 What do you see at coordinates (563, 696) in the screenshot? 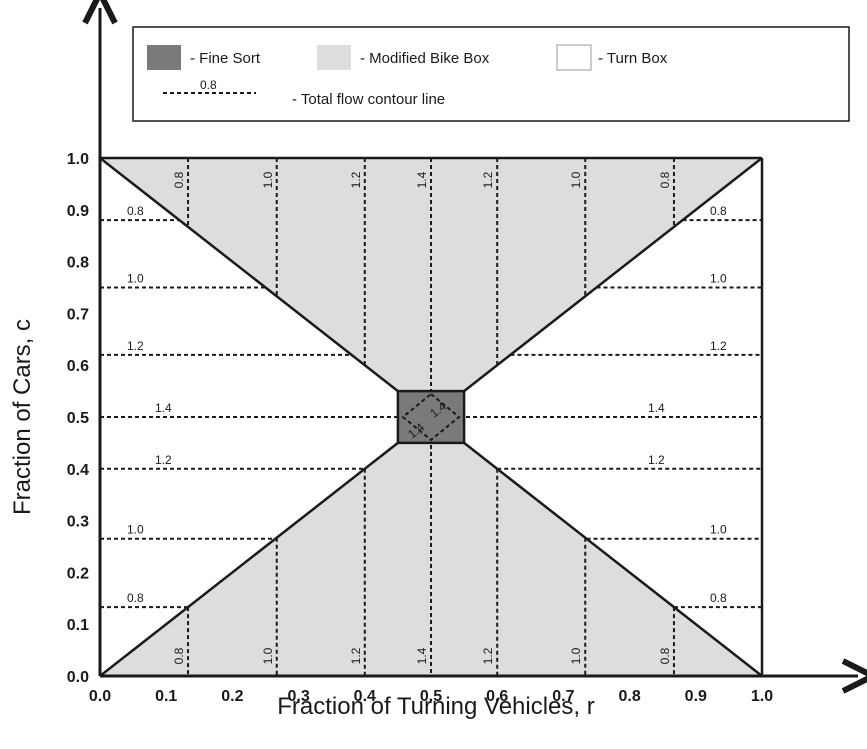
I see `x-tick-label: 0.7` at bounding box center [563, 696].